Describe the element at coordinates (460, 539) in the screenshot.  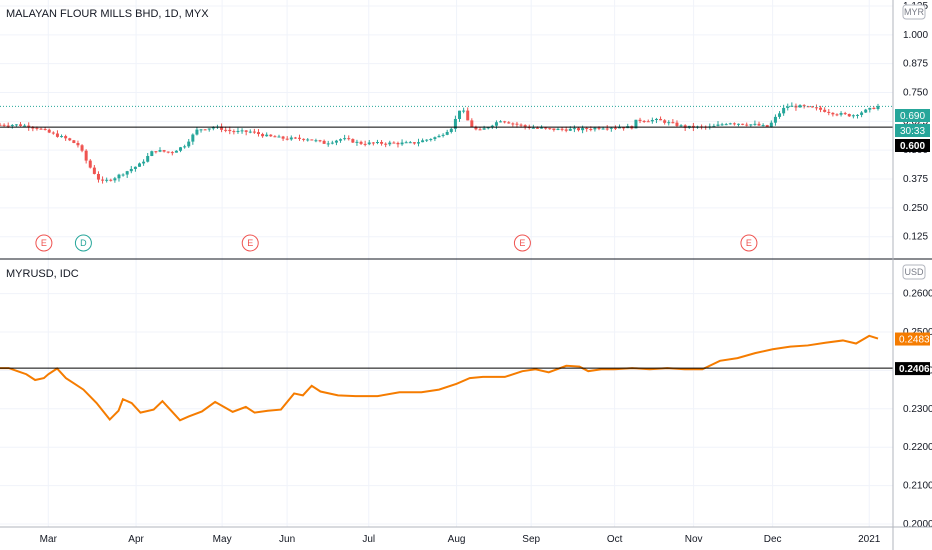
I see `time-axis: Mar Apr May Jun Jul Aug Sep Oct Nov Dec 2021` at that location.